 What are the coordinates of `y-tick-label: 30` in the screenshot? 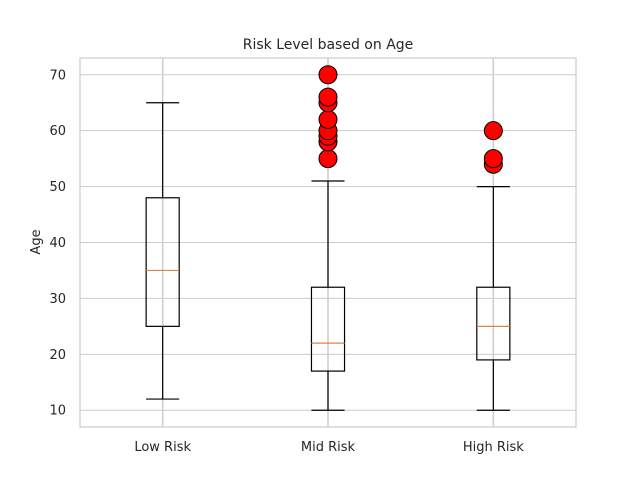 It's located at (57, 299).